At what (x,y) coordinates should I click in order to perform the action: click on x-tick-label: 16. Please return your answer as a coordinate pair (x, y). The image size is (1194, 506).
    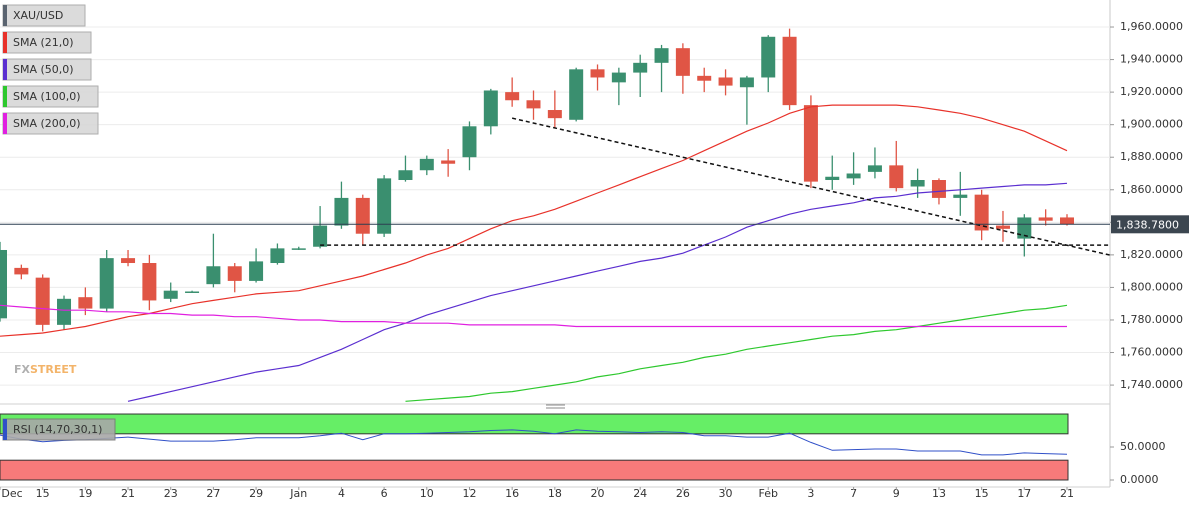
    Looking at the image, I should click on (512, 493).